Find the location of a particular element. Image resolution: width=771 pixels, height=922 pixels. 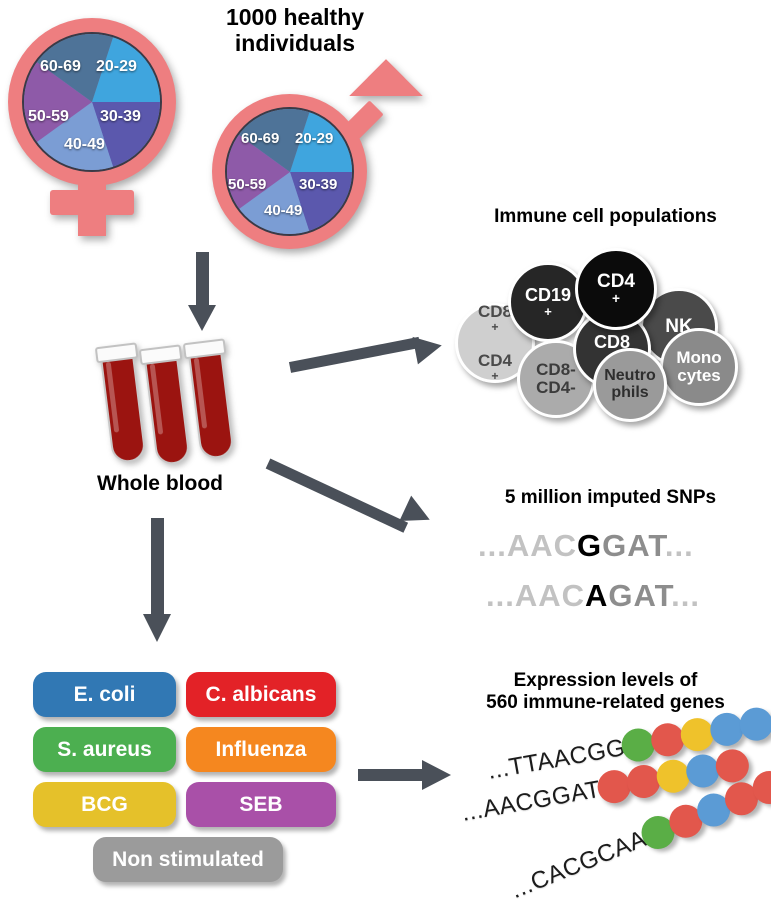

stimulus-bcg: BCG is located at coordinates (104, 804).